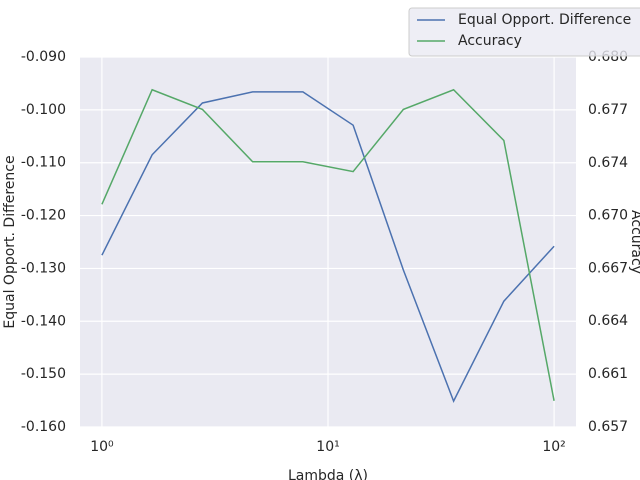 The height and width of the screenshot is (480, 640). Describe the element at coordinates (524, 32) in the screenshot. I see `legend-box` at that location.